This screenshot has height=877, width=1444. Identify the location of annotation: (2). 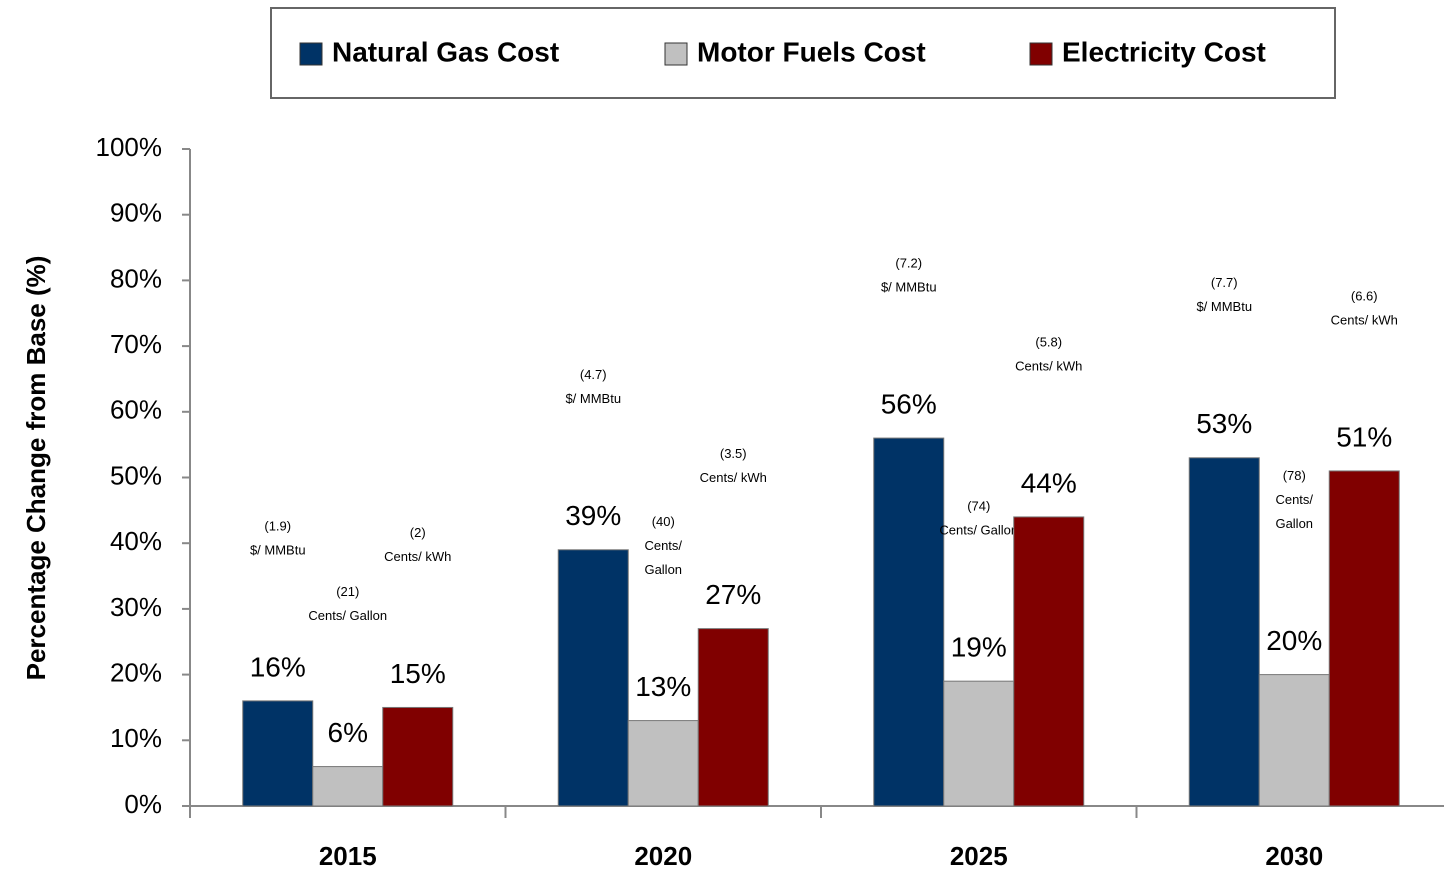
(418, 532).